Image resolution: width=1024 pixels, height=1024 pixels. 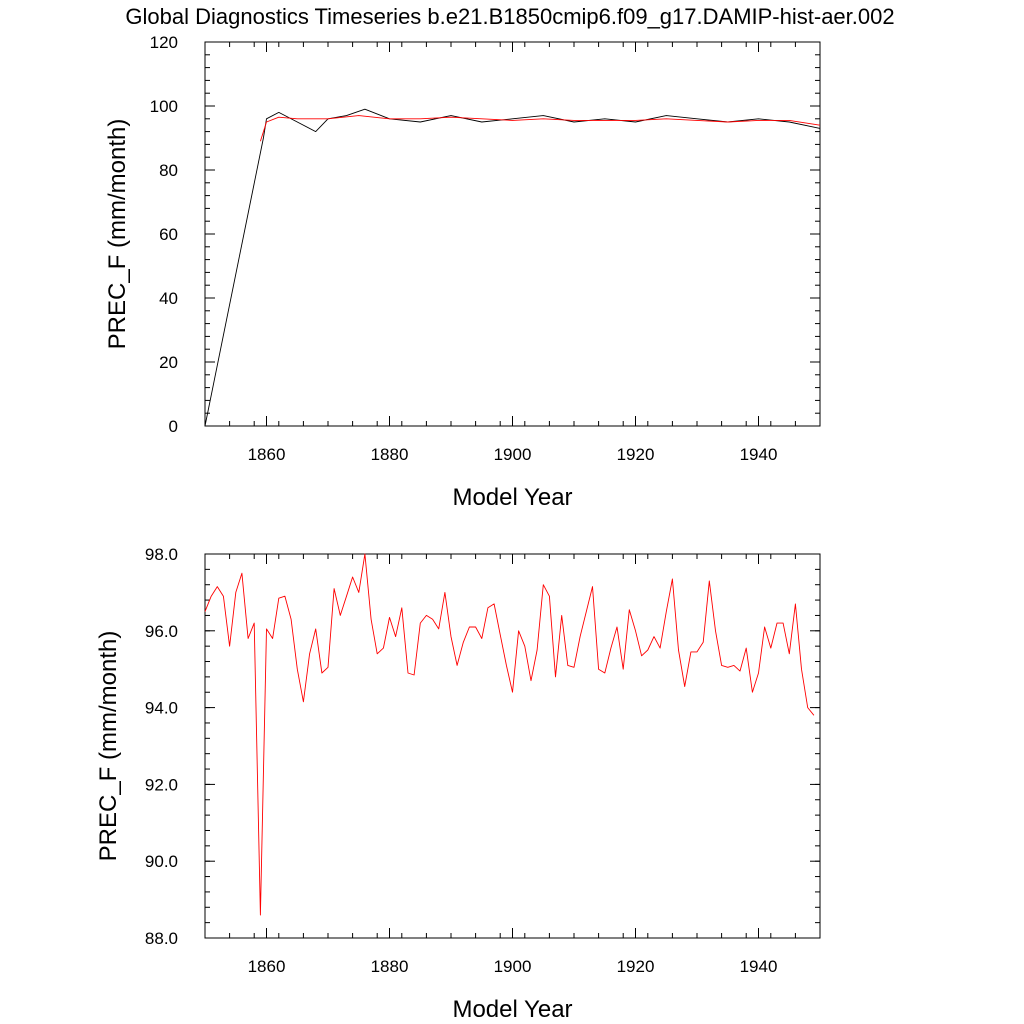 I want to click on panel-1-y-tick-label: 98.0, so click(x=161, y=554).